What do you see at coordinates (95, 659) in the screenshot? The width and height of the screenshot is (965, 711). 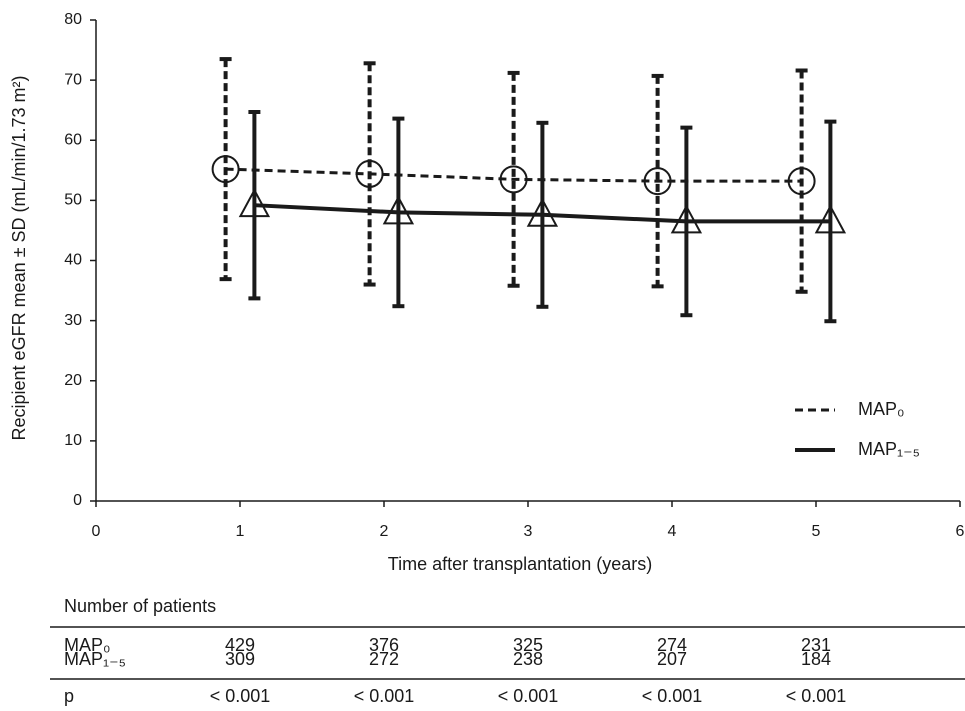 I see `table-row-label: MAP₁₋₅` at bounding box center [95, 659].